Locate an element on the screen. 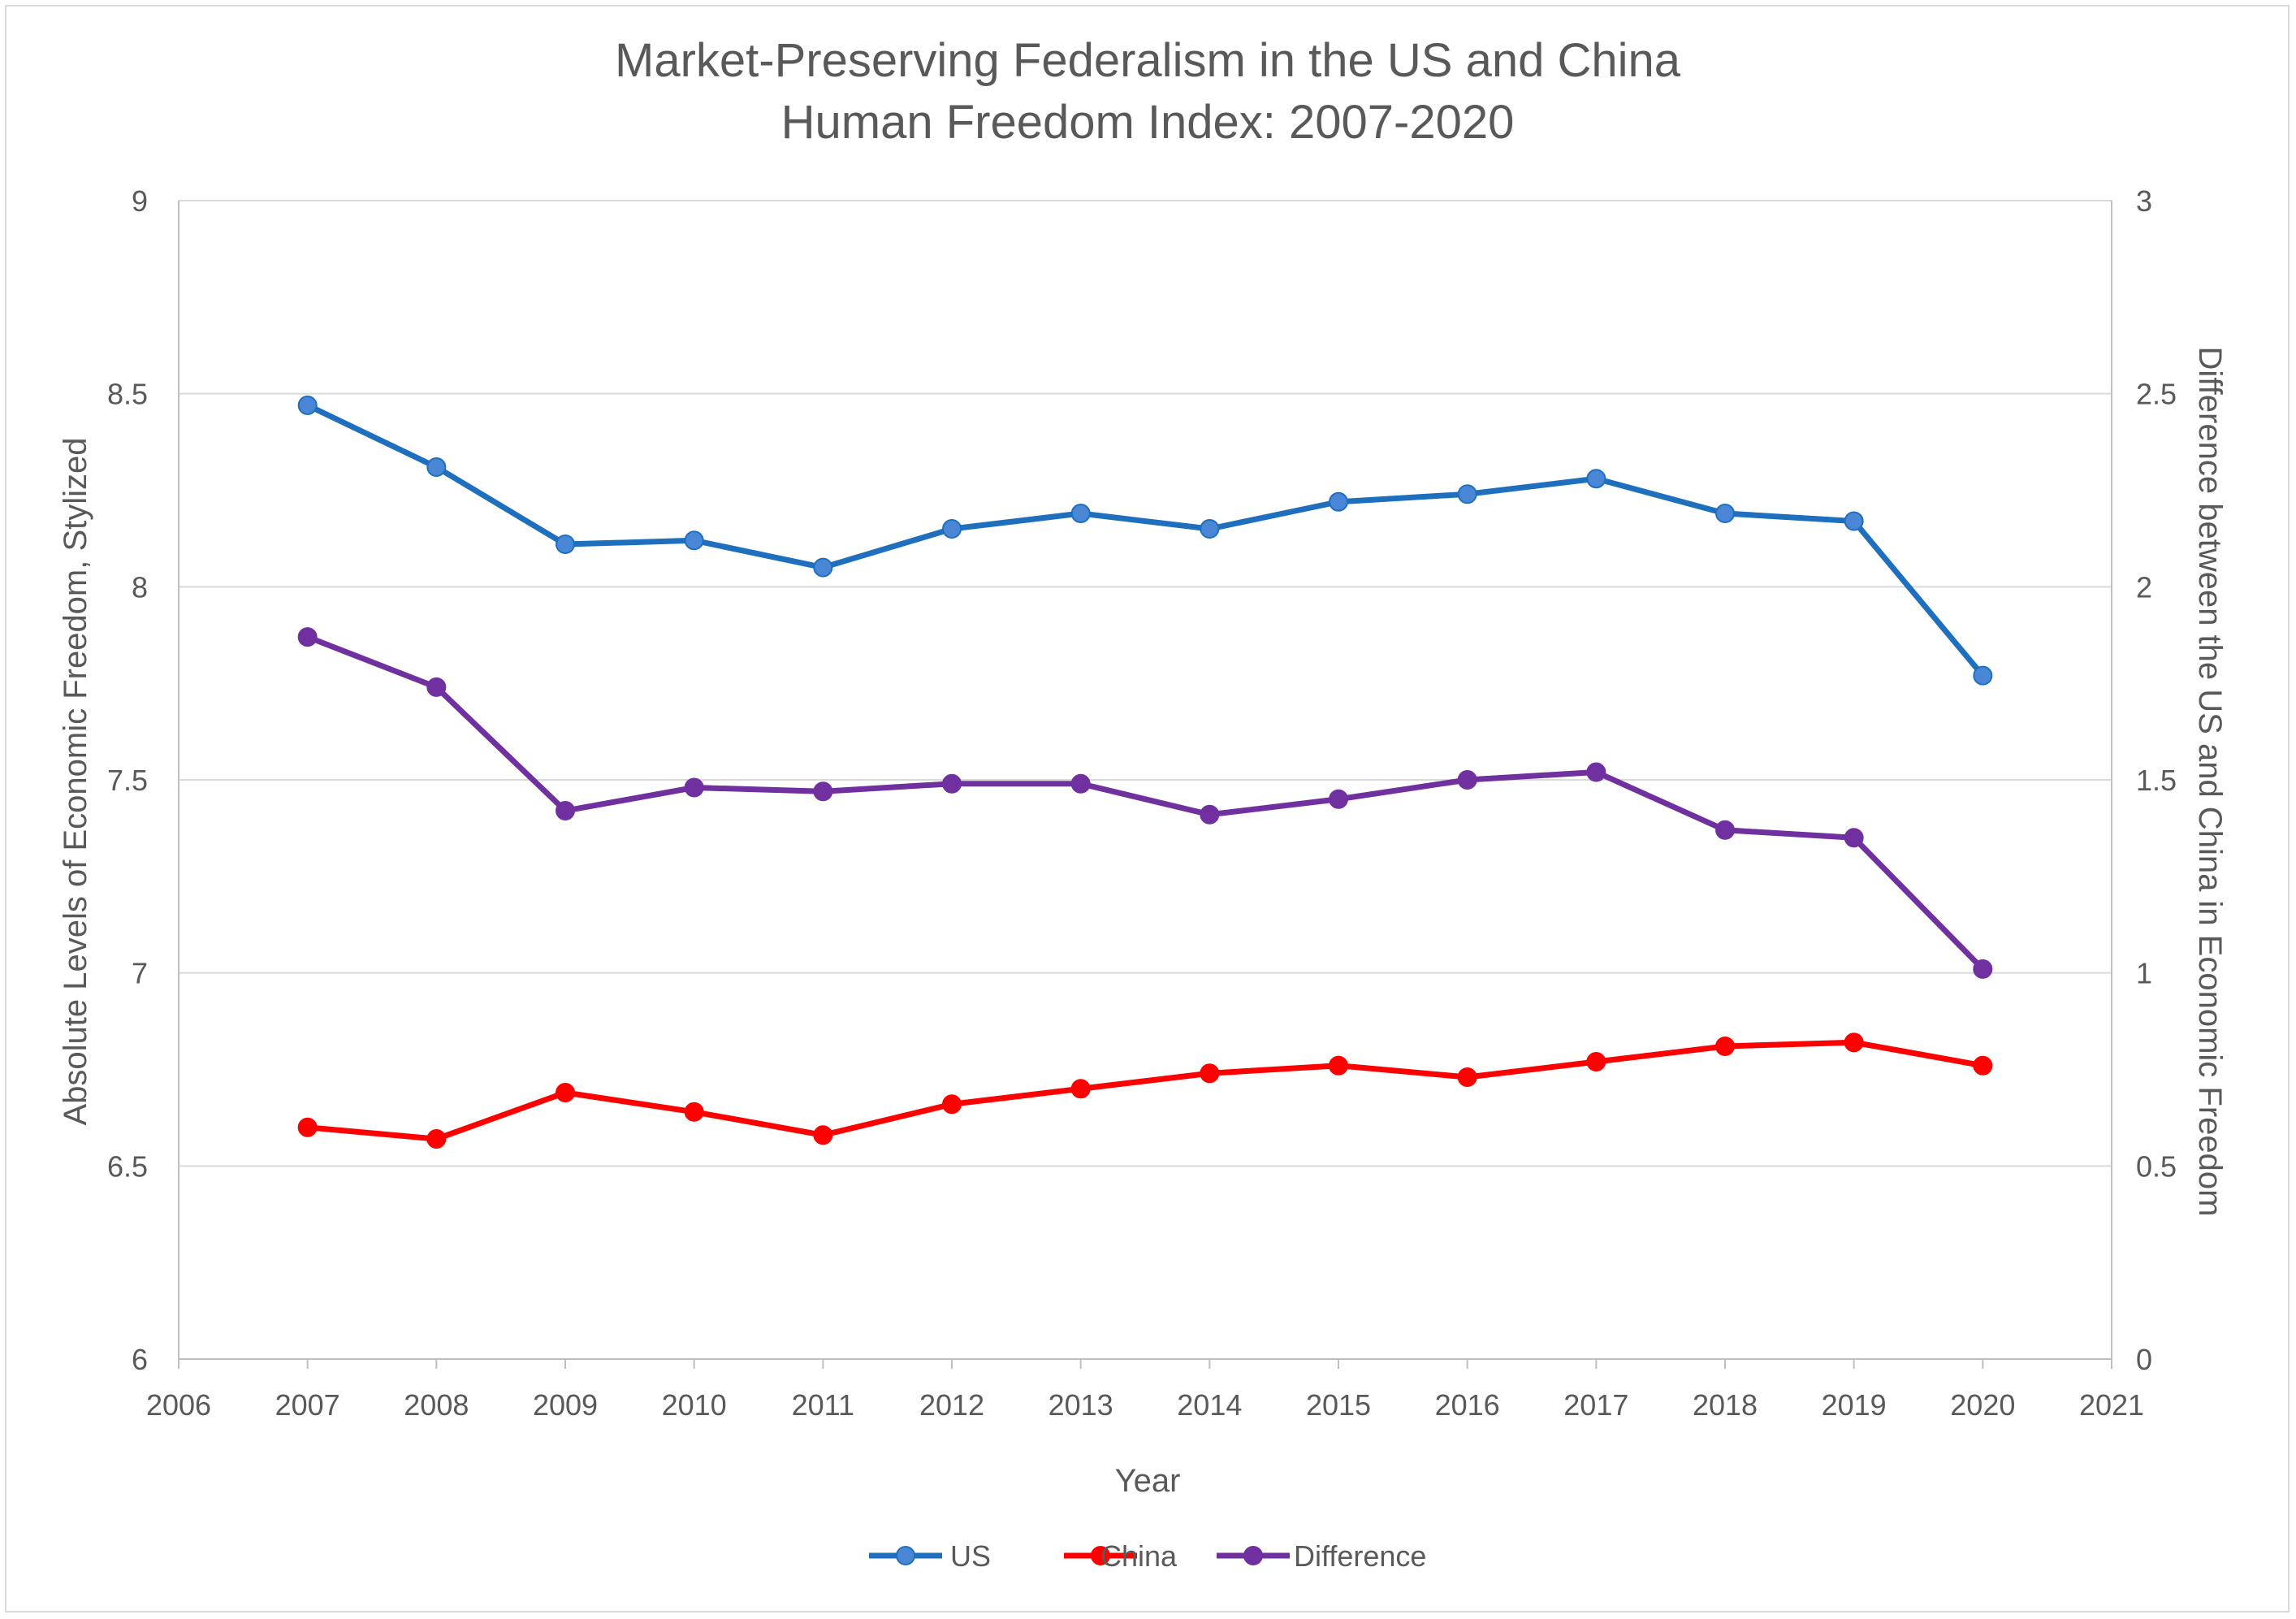 This screenshot has width=2296, height=1619. point-us-2007 is located at coordinates (307, 405).